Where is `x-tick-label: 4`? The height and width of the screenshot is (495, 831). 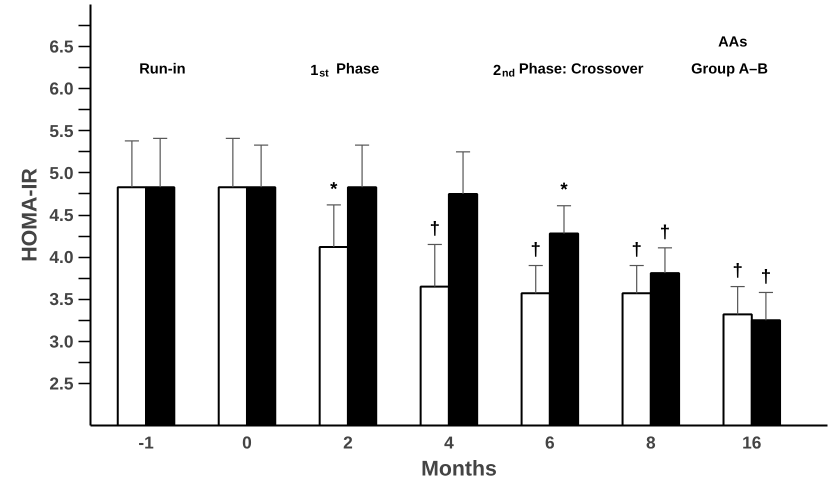
x-tick-label: 4 is located at coordinates (449, 442).